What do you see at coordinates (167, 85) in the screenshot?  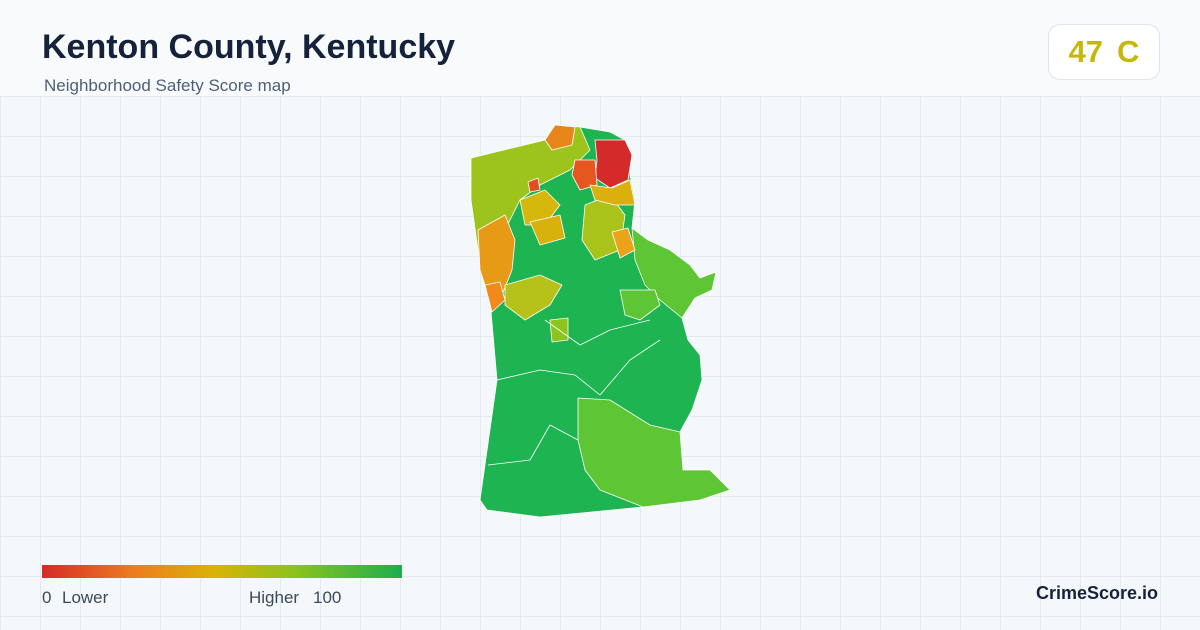 I see `subtitle: Neighborhood Safety Score map` at bounding box center [167, 85].